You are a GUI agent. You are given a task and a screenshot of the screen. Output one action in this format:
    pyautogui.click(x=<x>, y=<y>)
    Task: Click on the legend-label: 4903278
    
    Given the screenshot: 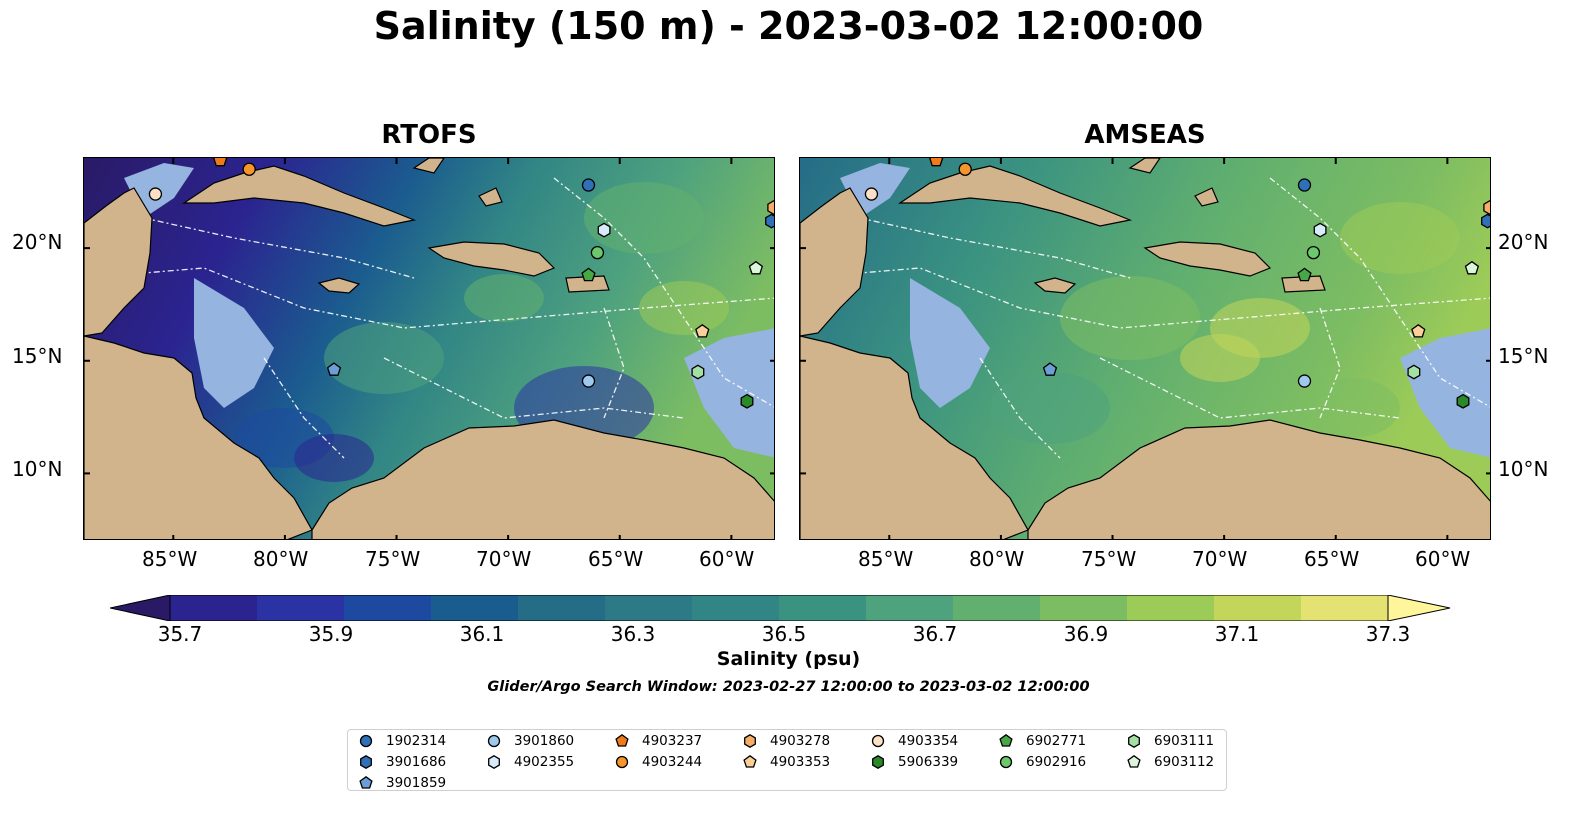 What is the action you would take?
    pyautogui.click(x=800, y=741)
    